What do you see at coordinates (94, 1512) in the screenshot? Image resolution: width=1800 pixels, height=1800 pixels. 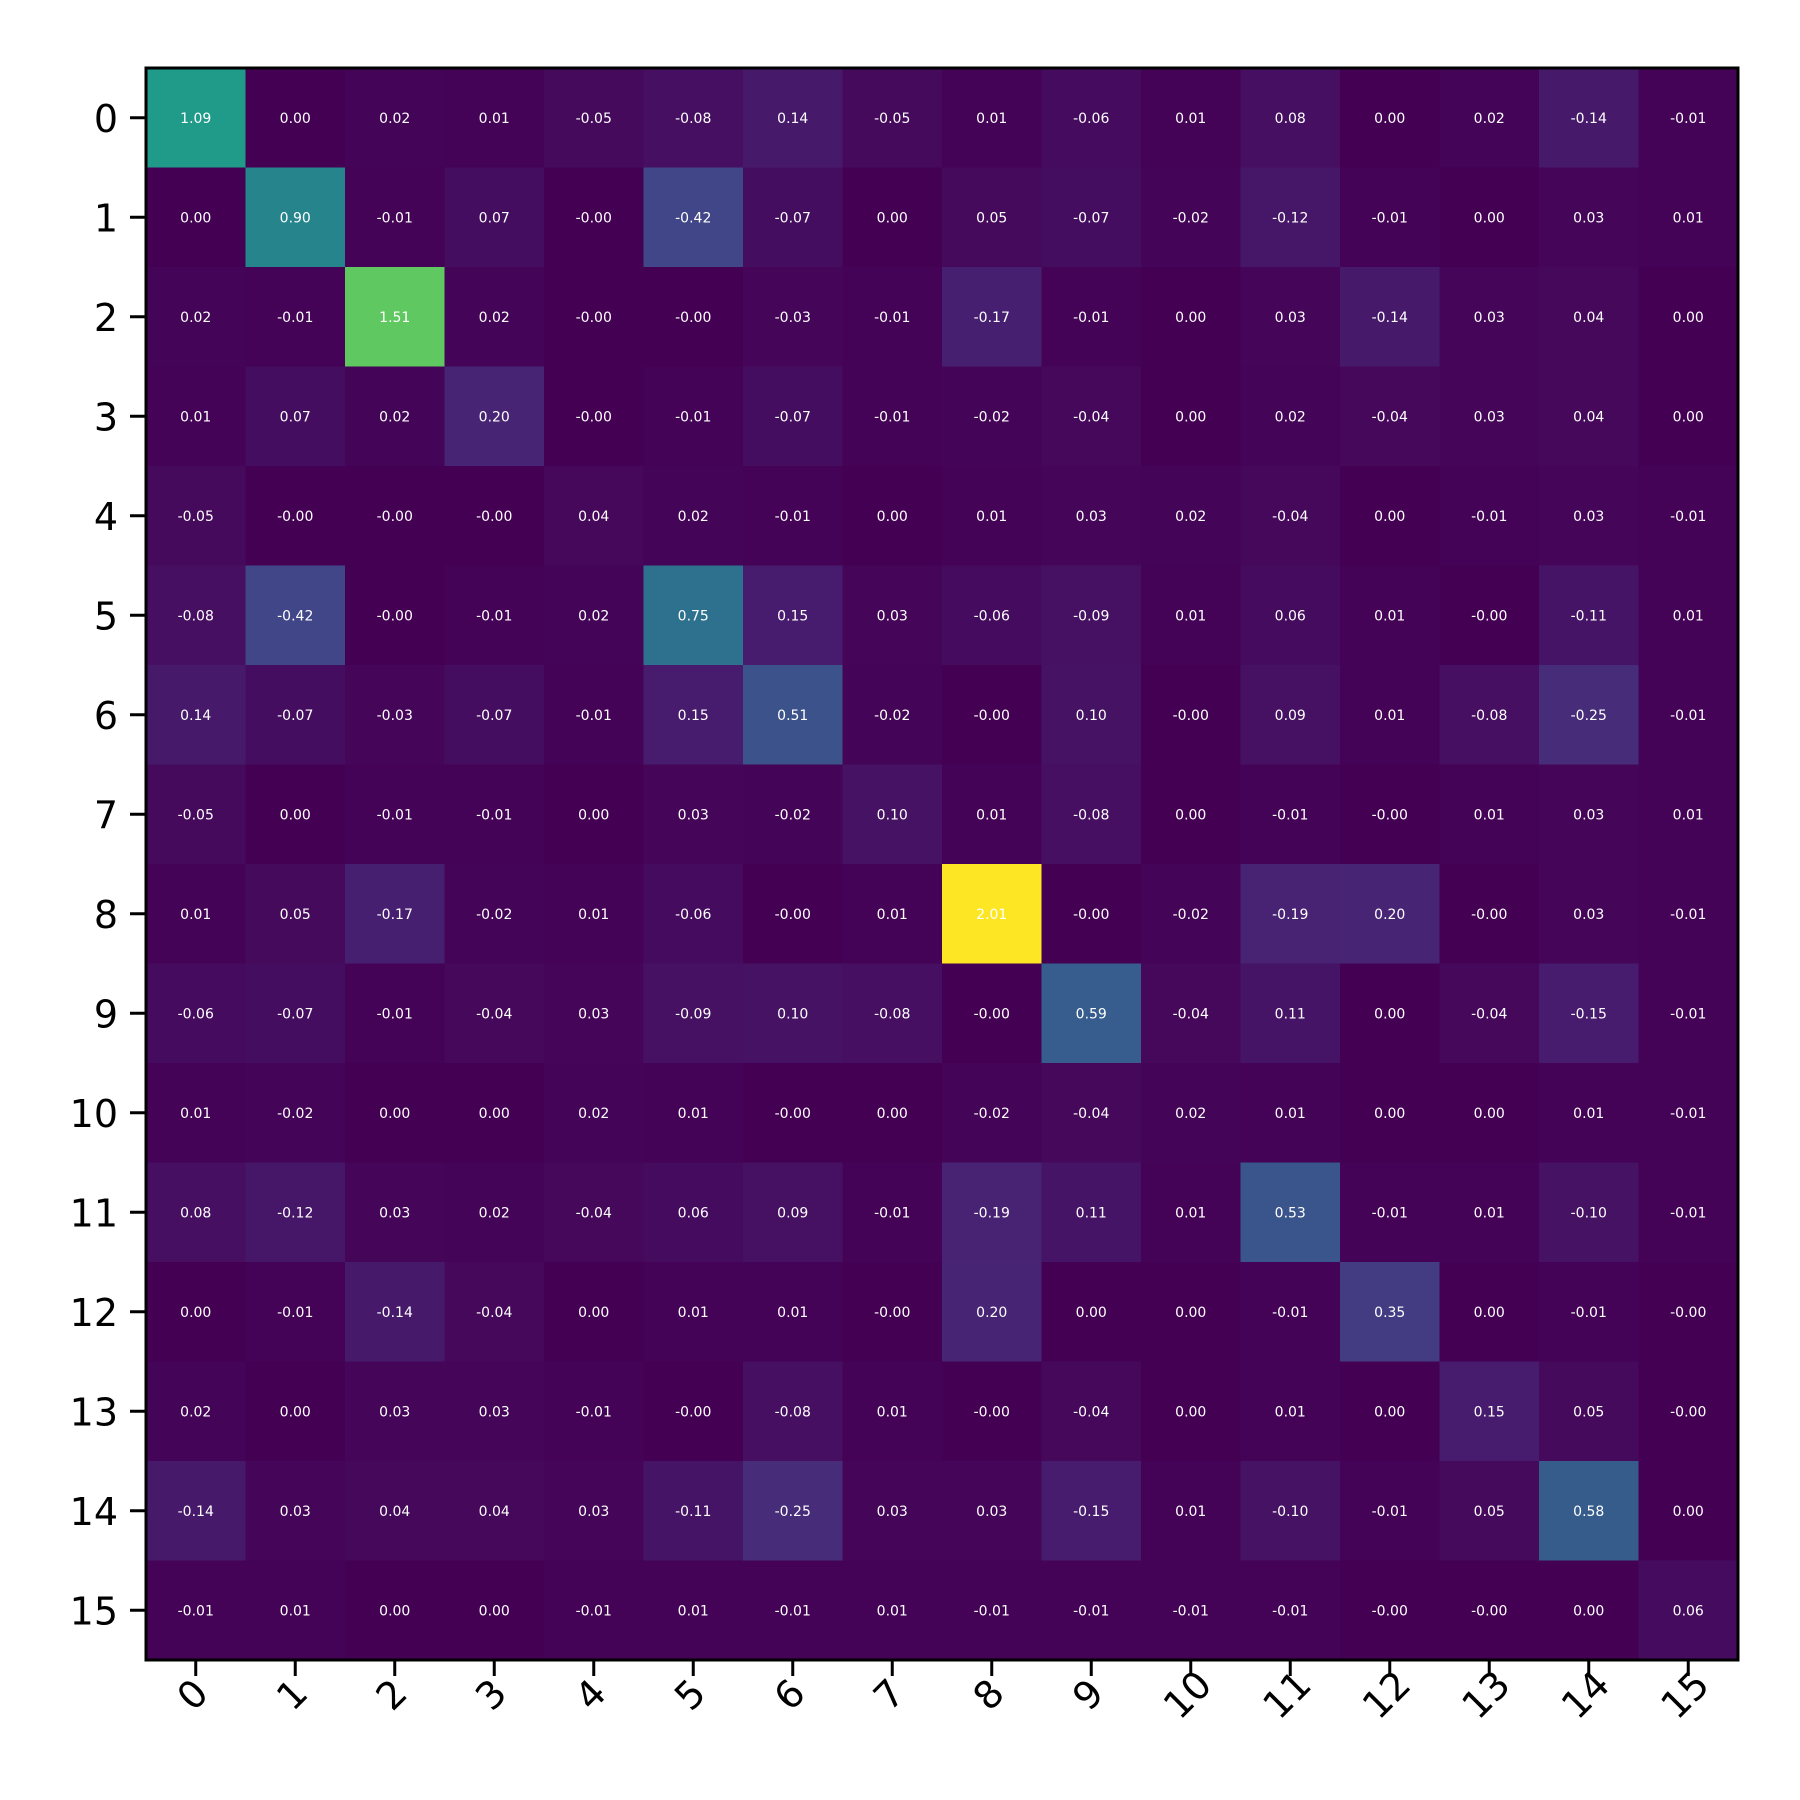 I see `y-tick-label-14: 14` at bounding box center [94, 1512].